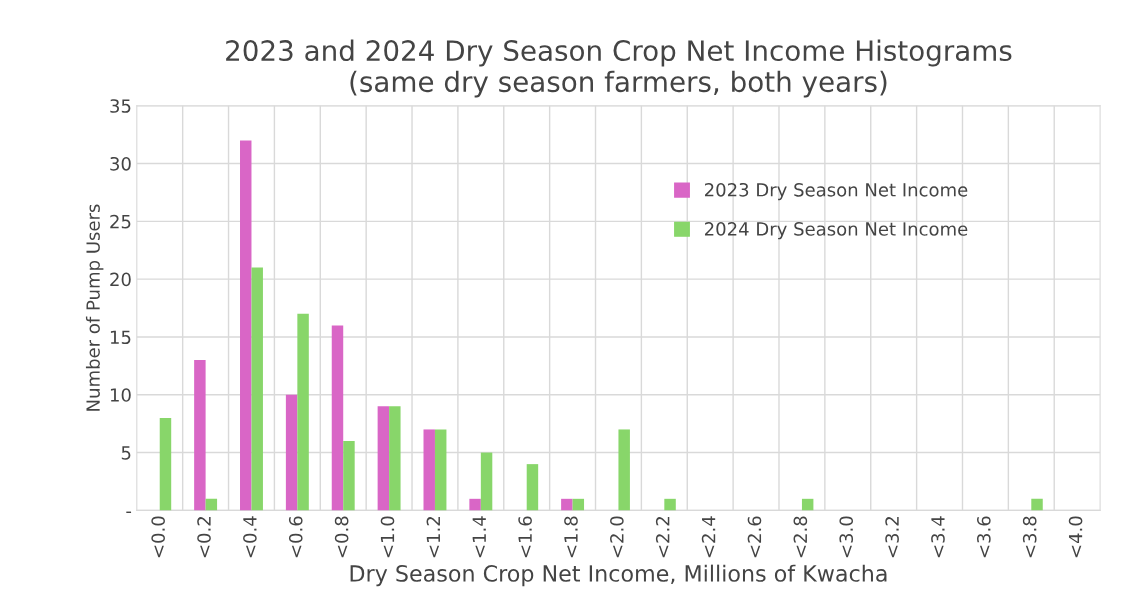 This screenshot has height=604, width=1140. What do you see at coordinates (120, 279) in the screenshot?
I see `y-tick-label: 20` at bounding box center [120, 279].